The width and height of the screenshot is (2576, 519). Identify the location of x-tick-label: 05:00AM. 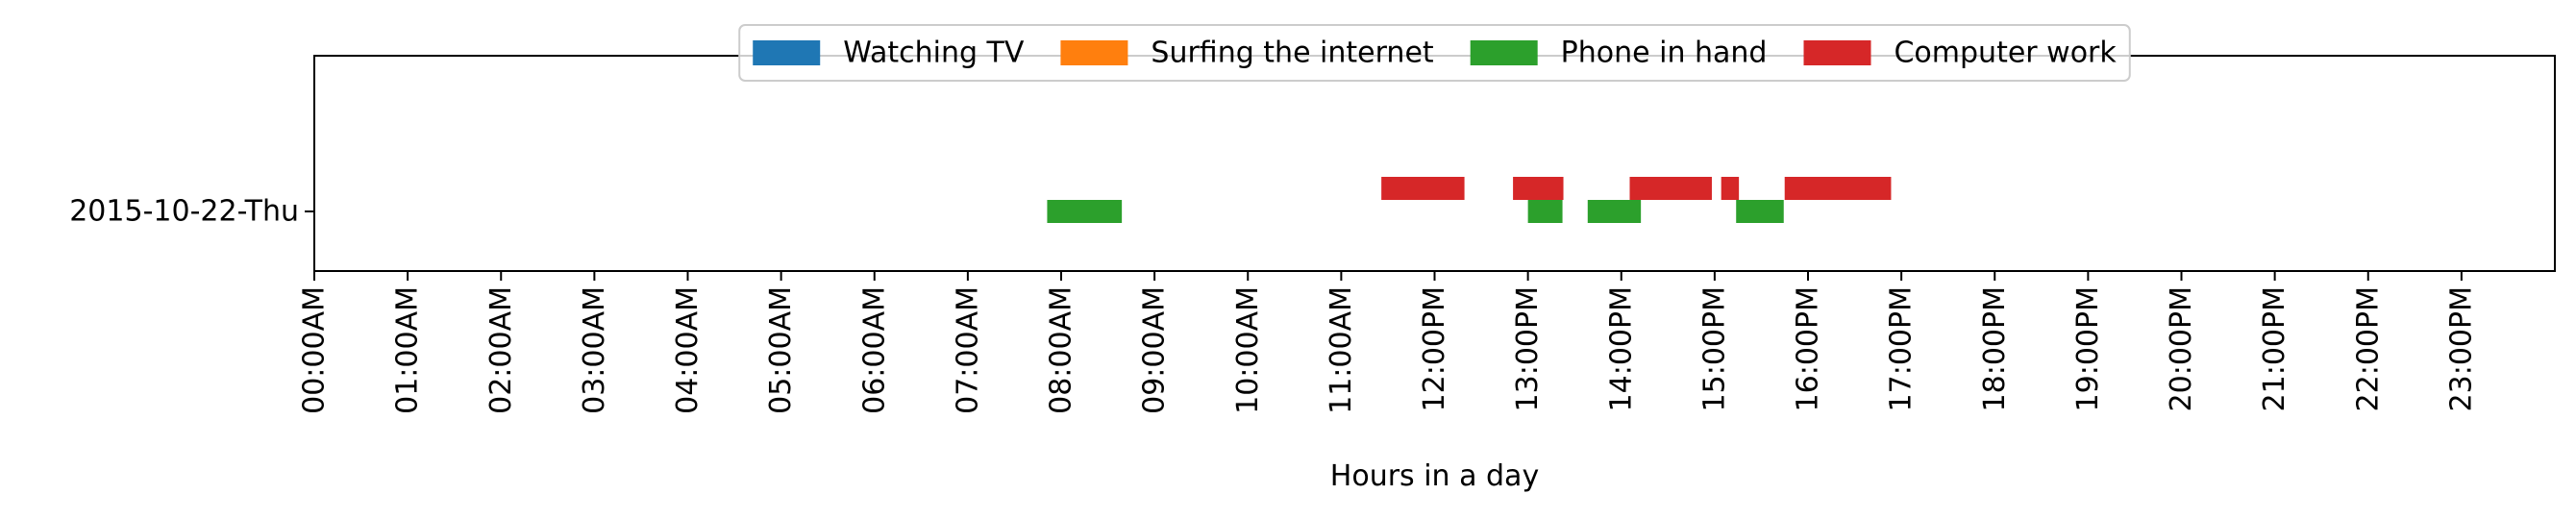
(781, 350).